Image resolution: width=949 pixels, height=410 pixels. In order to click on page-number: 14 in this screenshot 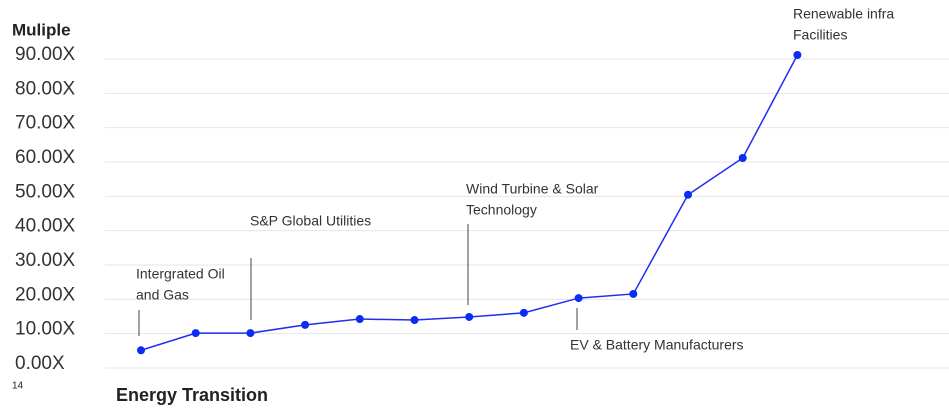, I will do `click(18, 386)`.